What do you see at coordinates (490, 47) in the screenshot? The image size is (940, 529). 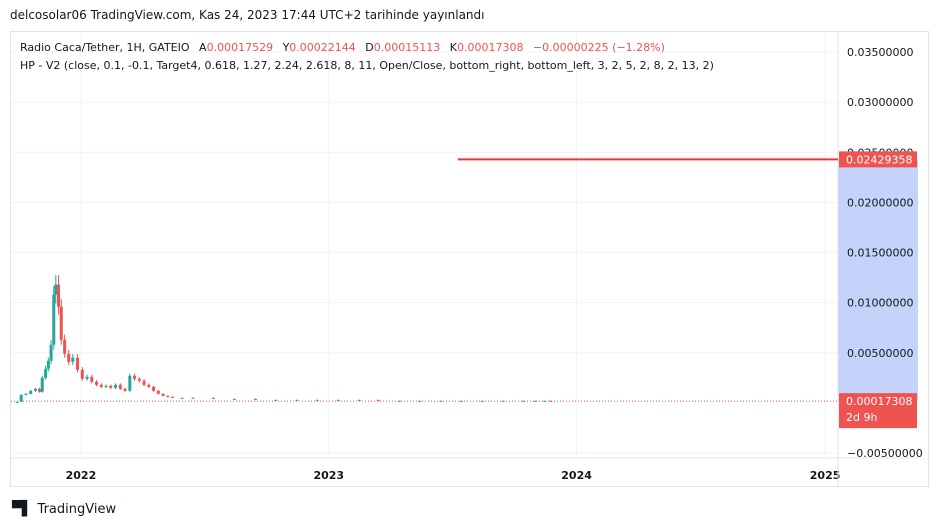 I see `close-value: 0.00017308` at bounding box center [490, 47].